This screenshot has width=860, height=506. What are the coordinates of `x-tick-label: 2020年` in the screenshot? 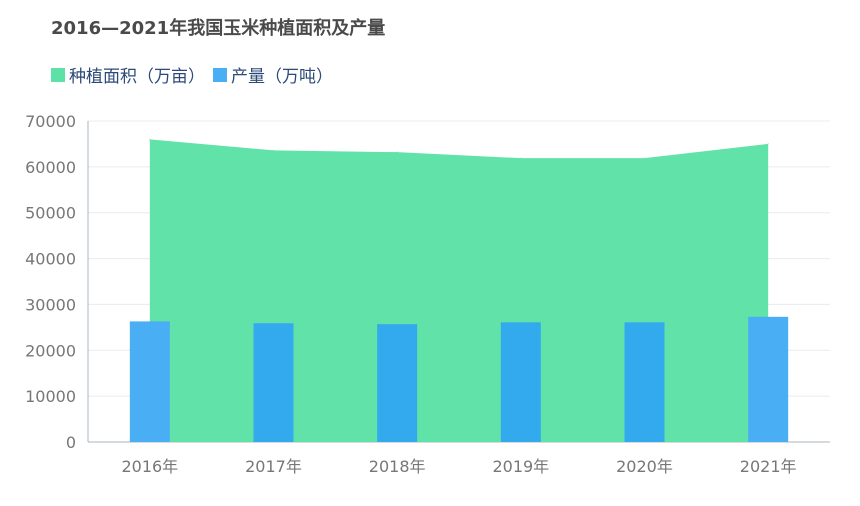 It's located at (644, 466).